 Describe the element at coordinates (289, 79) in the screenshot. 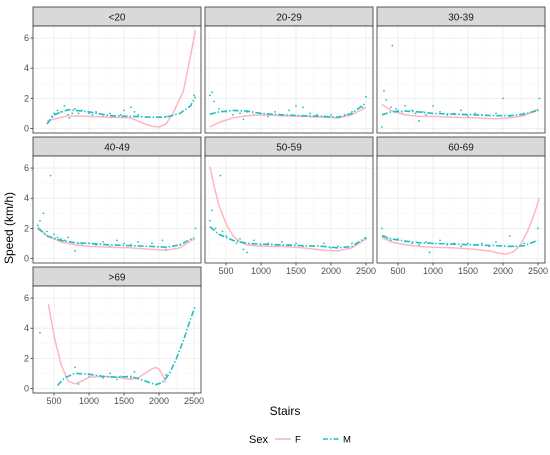

I see `panel-background` at that location.